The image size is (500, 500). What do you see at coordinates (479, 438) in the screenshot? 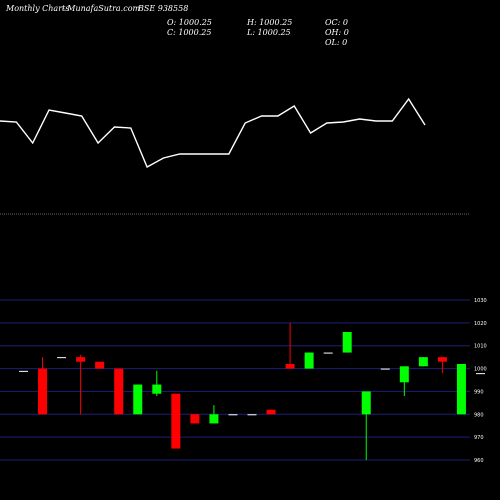
I see `y-tick-label: 970` at bounding box center [479, 438].